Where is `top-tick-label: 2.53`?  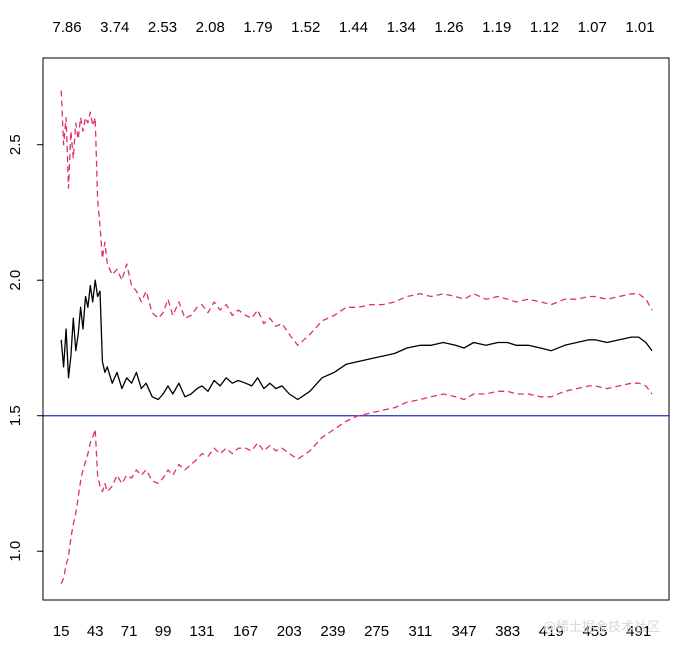
top-tick-label: 2.53 is located at coordinates (162, 27).